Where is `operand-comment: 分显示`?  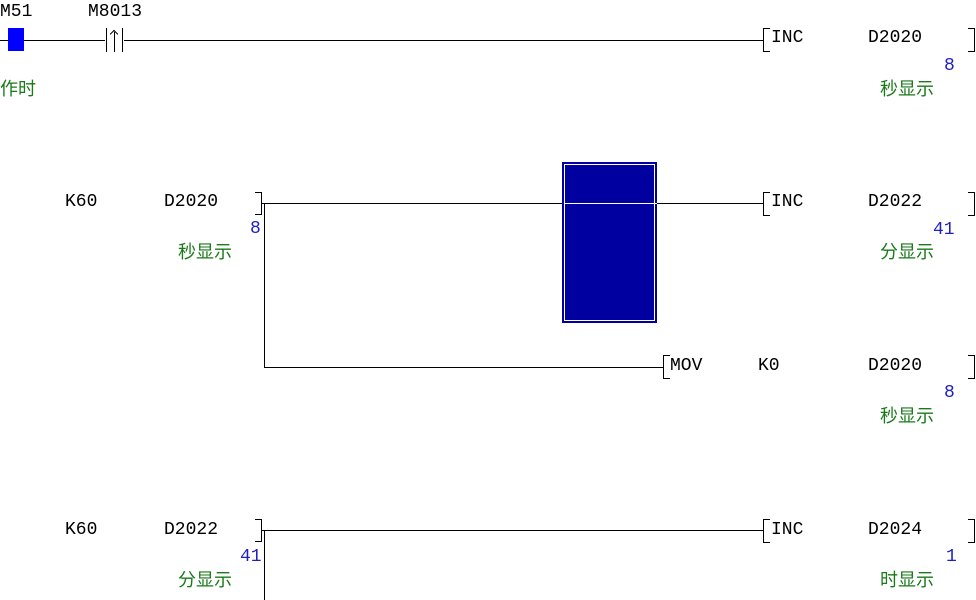 operand-comment: 分显示 is located at coordinates (907, 252).